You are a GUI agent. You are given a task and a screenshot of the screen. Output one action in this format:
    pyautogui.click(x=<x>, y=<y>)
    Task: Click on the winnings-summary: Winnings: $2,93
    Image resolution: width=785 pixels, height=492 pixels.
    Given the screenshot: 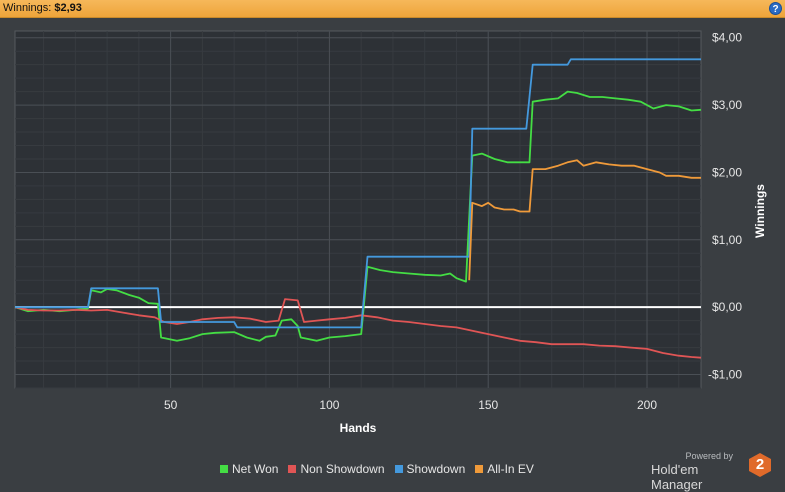 What is the action you would take?
    pyautogui.click(x=42, y=8)
    